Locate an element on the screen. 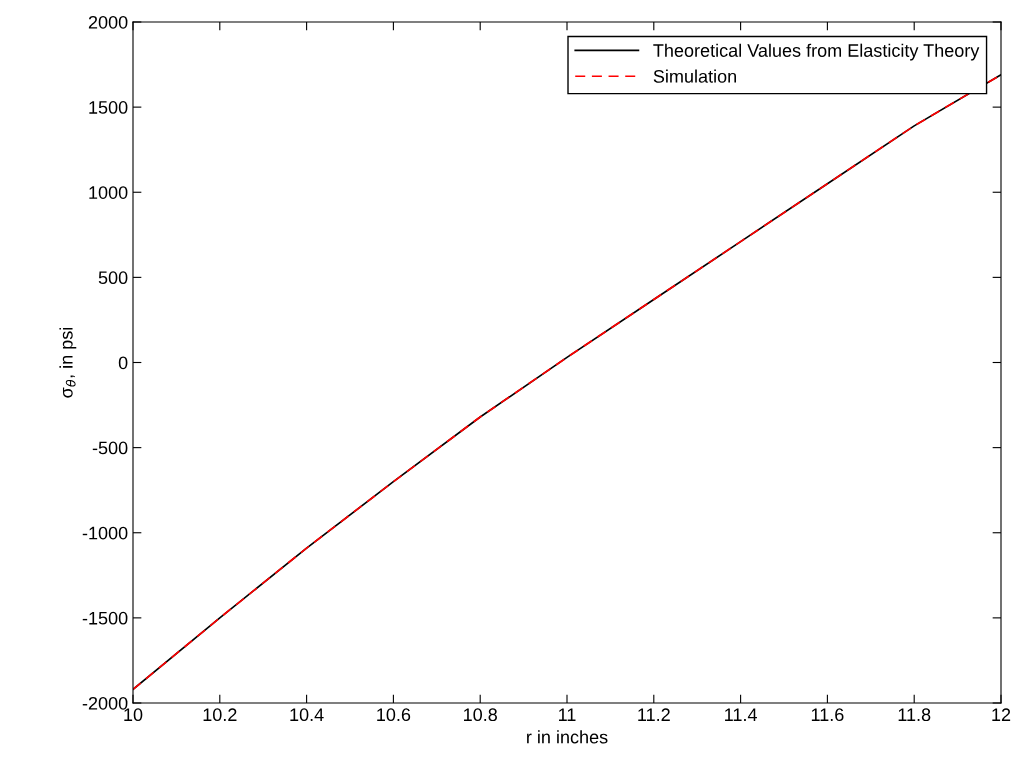  x-tick-label: 11.2 is located at coordinates (654, 714).